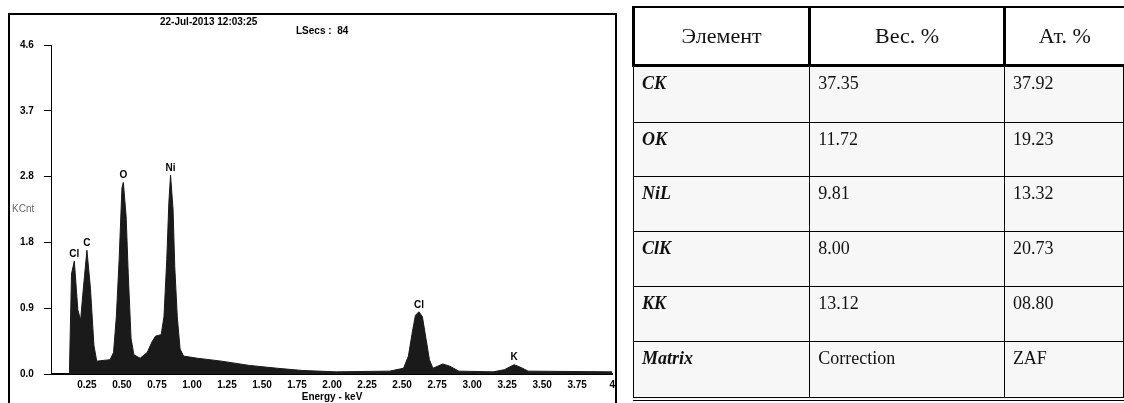 The width and height of the screenshot is (1124, 403). What do you see at coordinates (437, 384) in the screenshot?
I see `x-tick-label: 2.75` at bounding box center [437, 384].